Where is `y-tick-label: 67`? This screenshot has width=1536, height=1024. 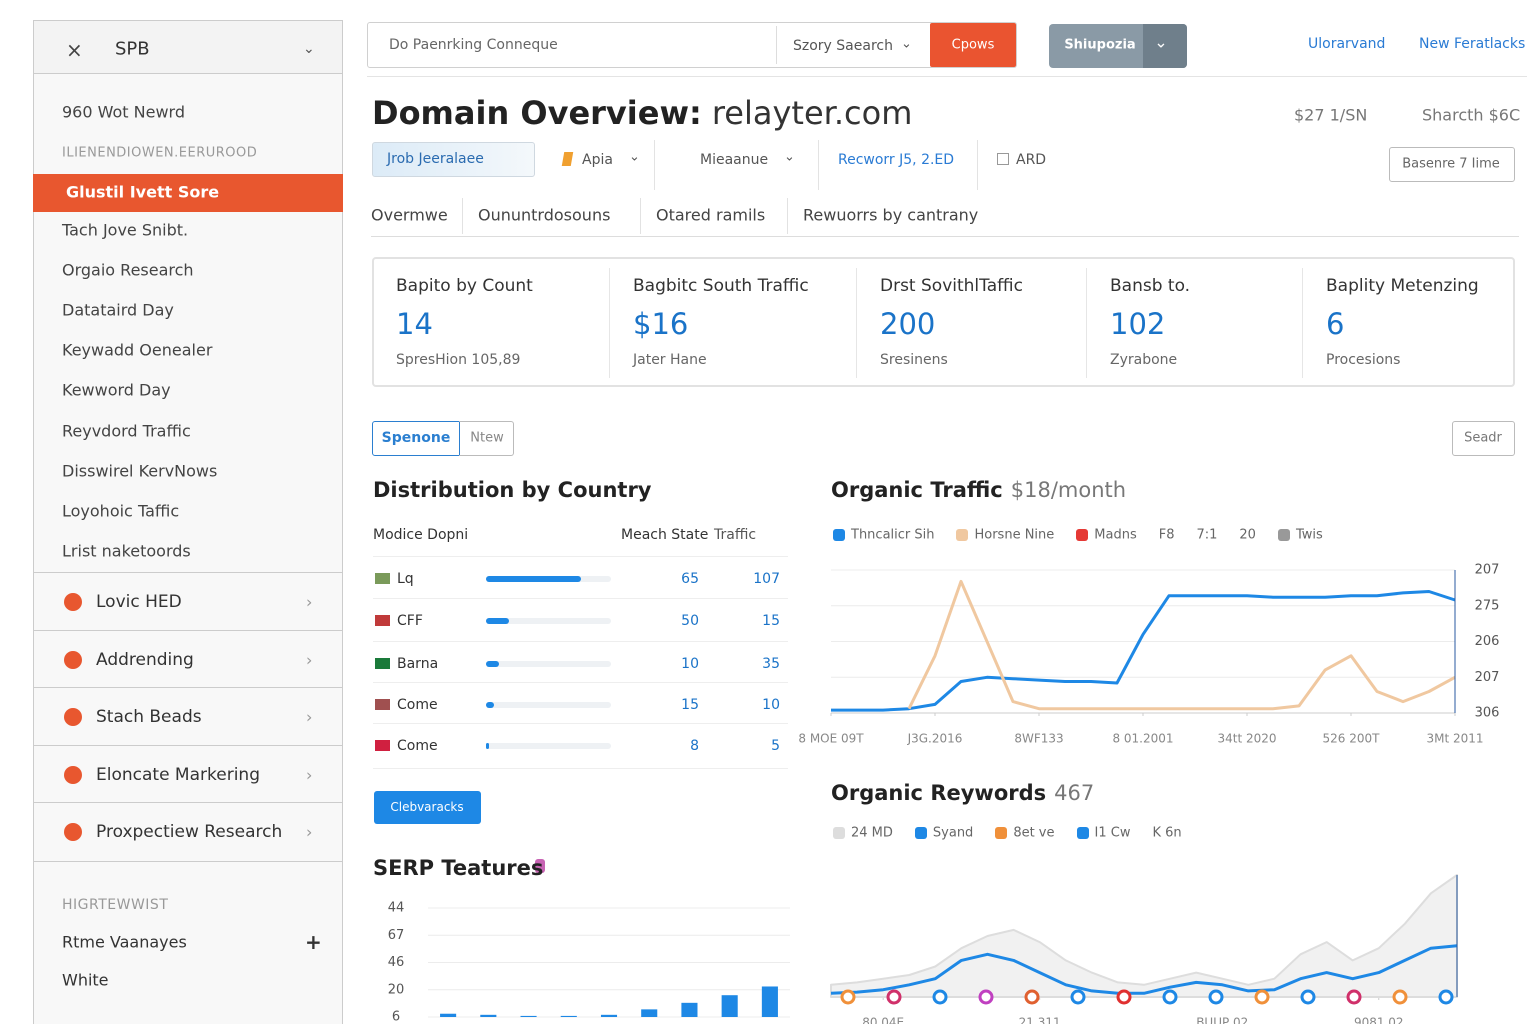
y-tick-label: 67 is located at coordinates (396, 935).